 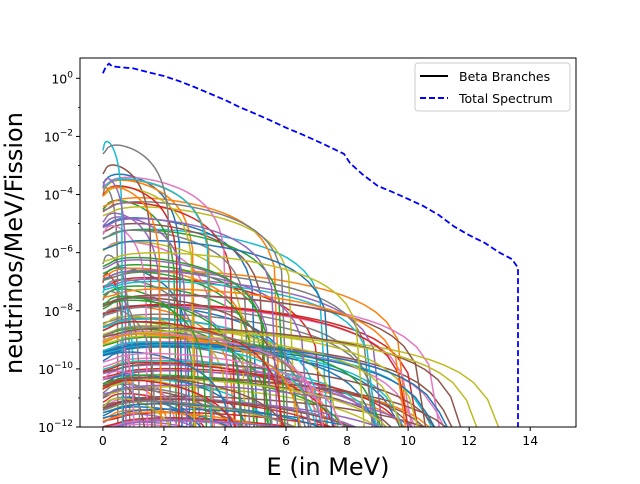 I want to click on y-tick-label: 10⁻⁶, so click(x=58, y=253).